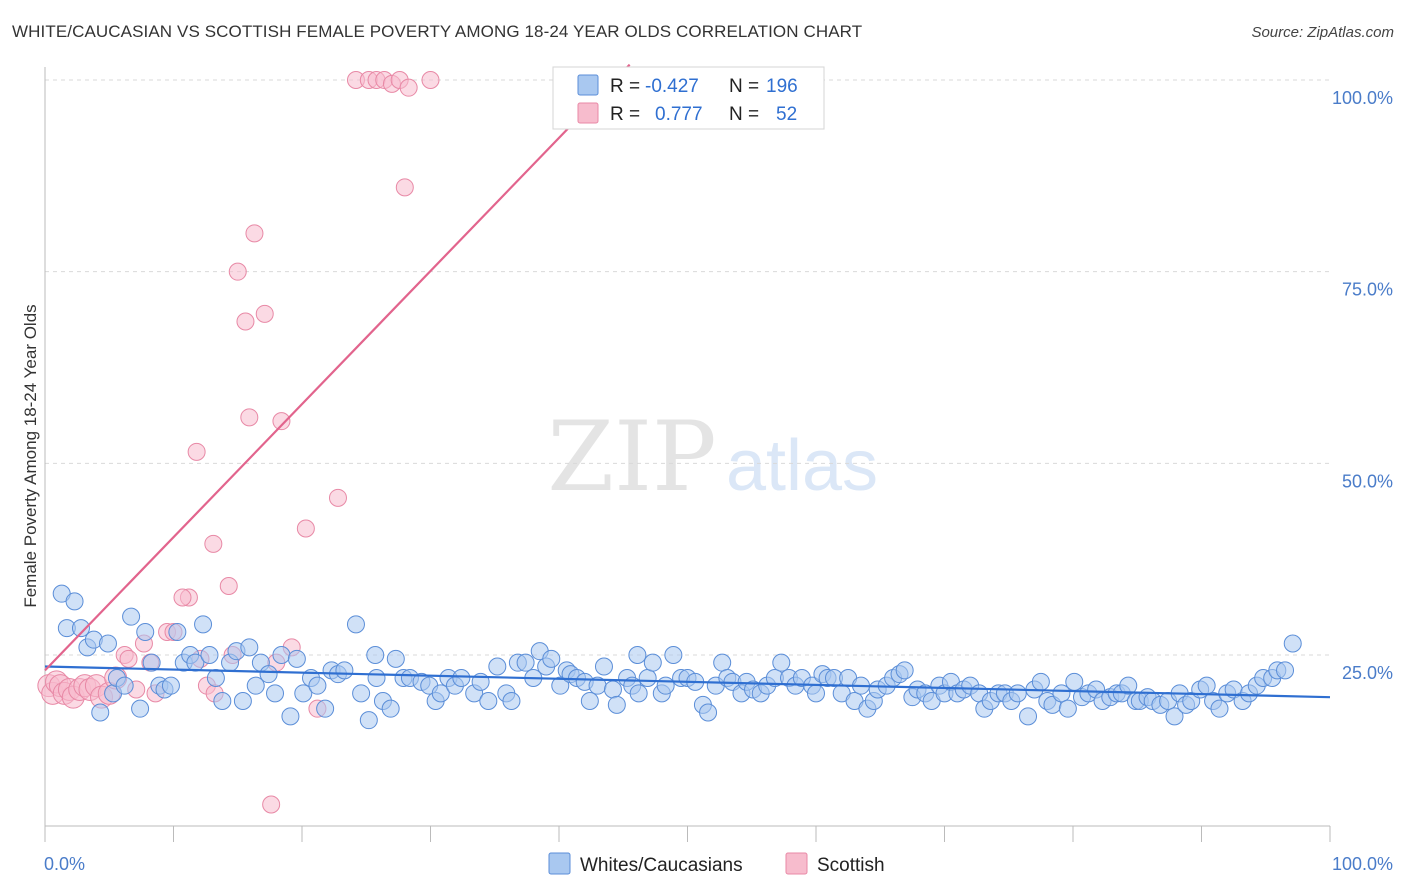 The height and width of the screenshot is (892, 1406). Describe the element at coordinates (30, 455) in the screenshot. I see `y-axis-label: Female Poverty Among 18-24 Year Olds` at that location.